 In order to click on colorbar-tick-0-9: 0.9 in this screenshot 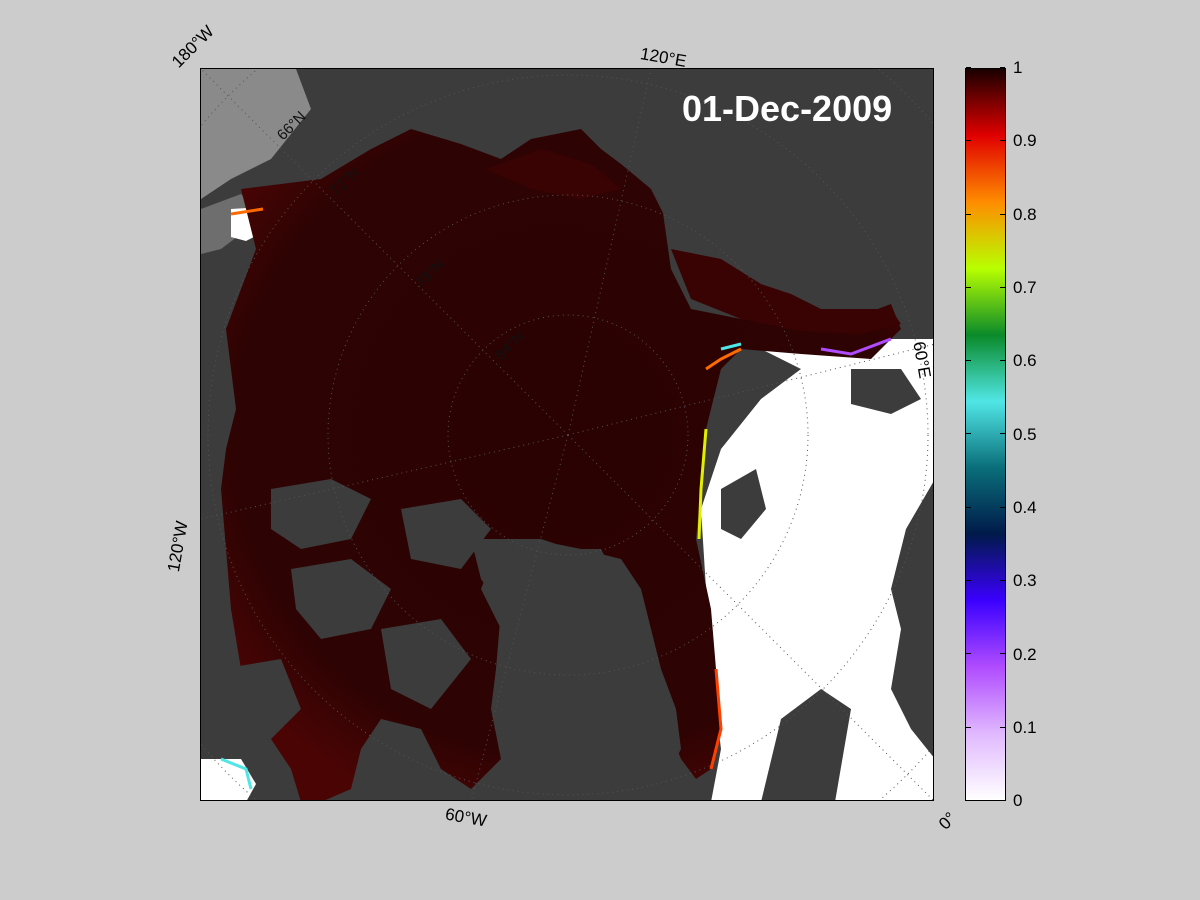, I will do `click(1025, 140)`.